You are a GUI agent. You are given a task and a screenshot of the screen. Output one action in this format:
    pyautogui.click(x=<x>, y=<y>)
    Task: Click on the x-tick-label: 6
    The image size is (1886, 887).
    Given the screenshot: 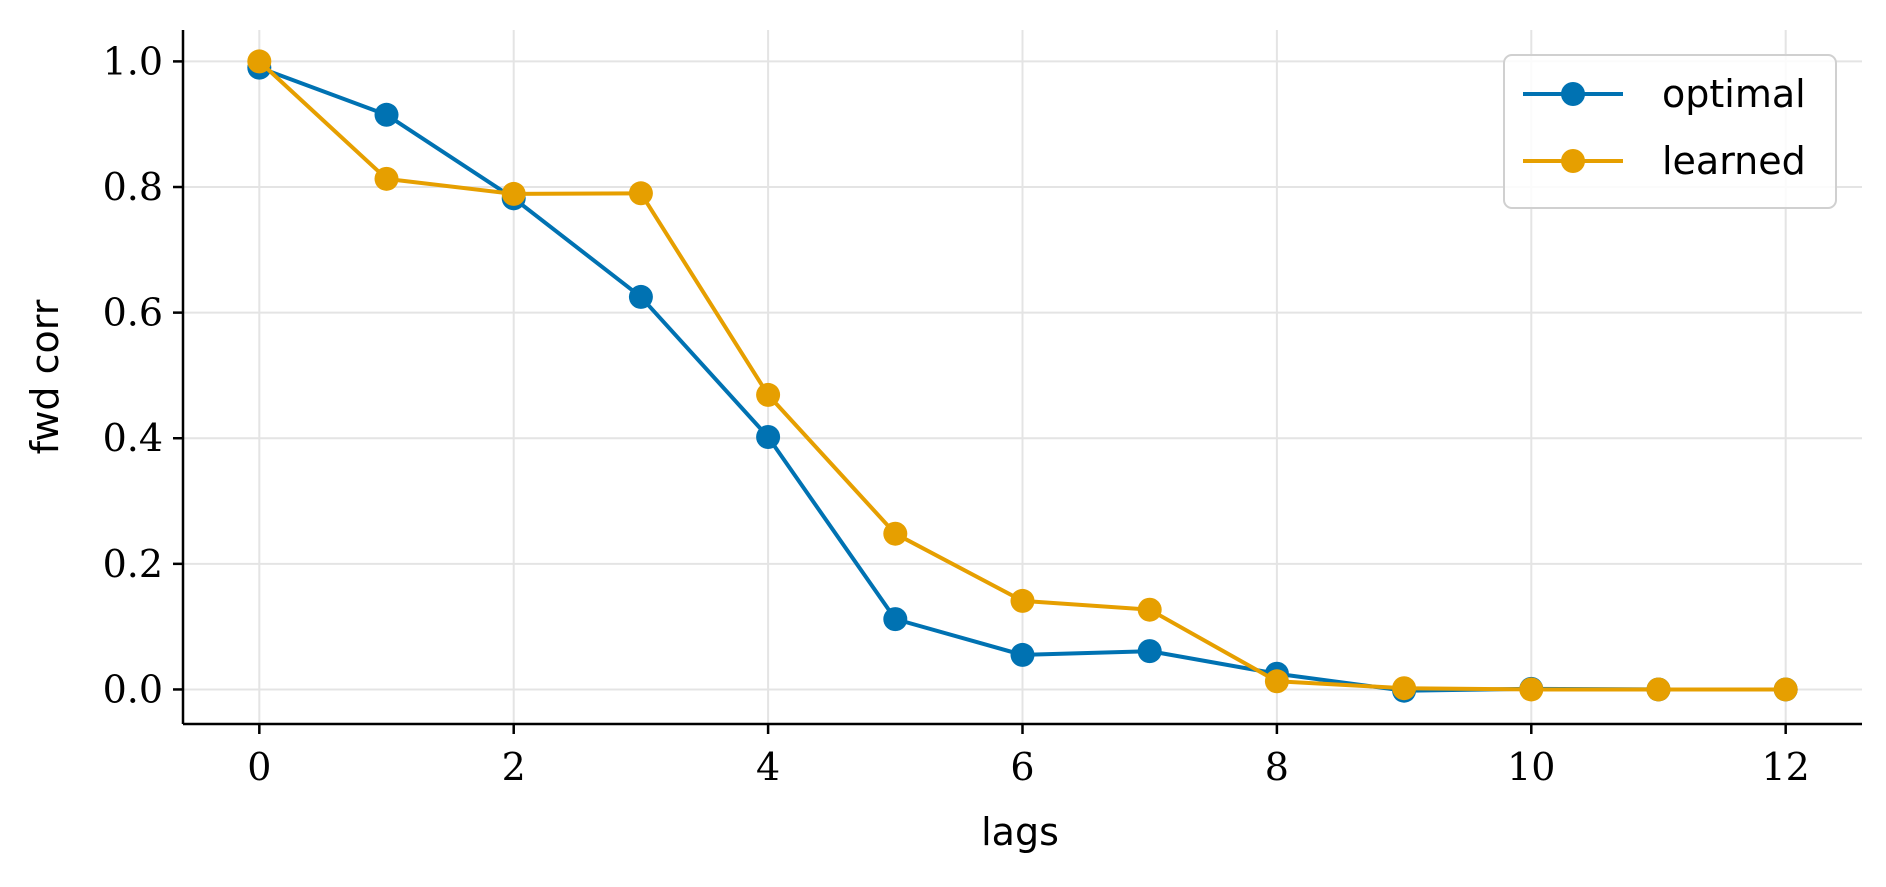 What is the action you would take?
    pyautogui.click(x=1022, y=767)
    